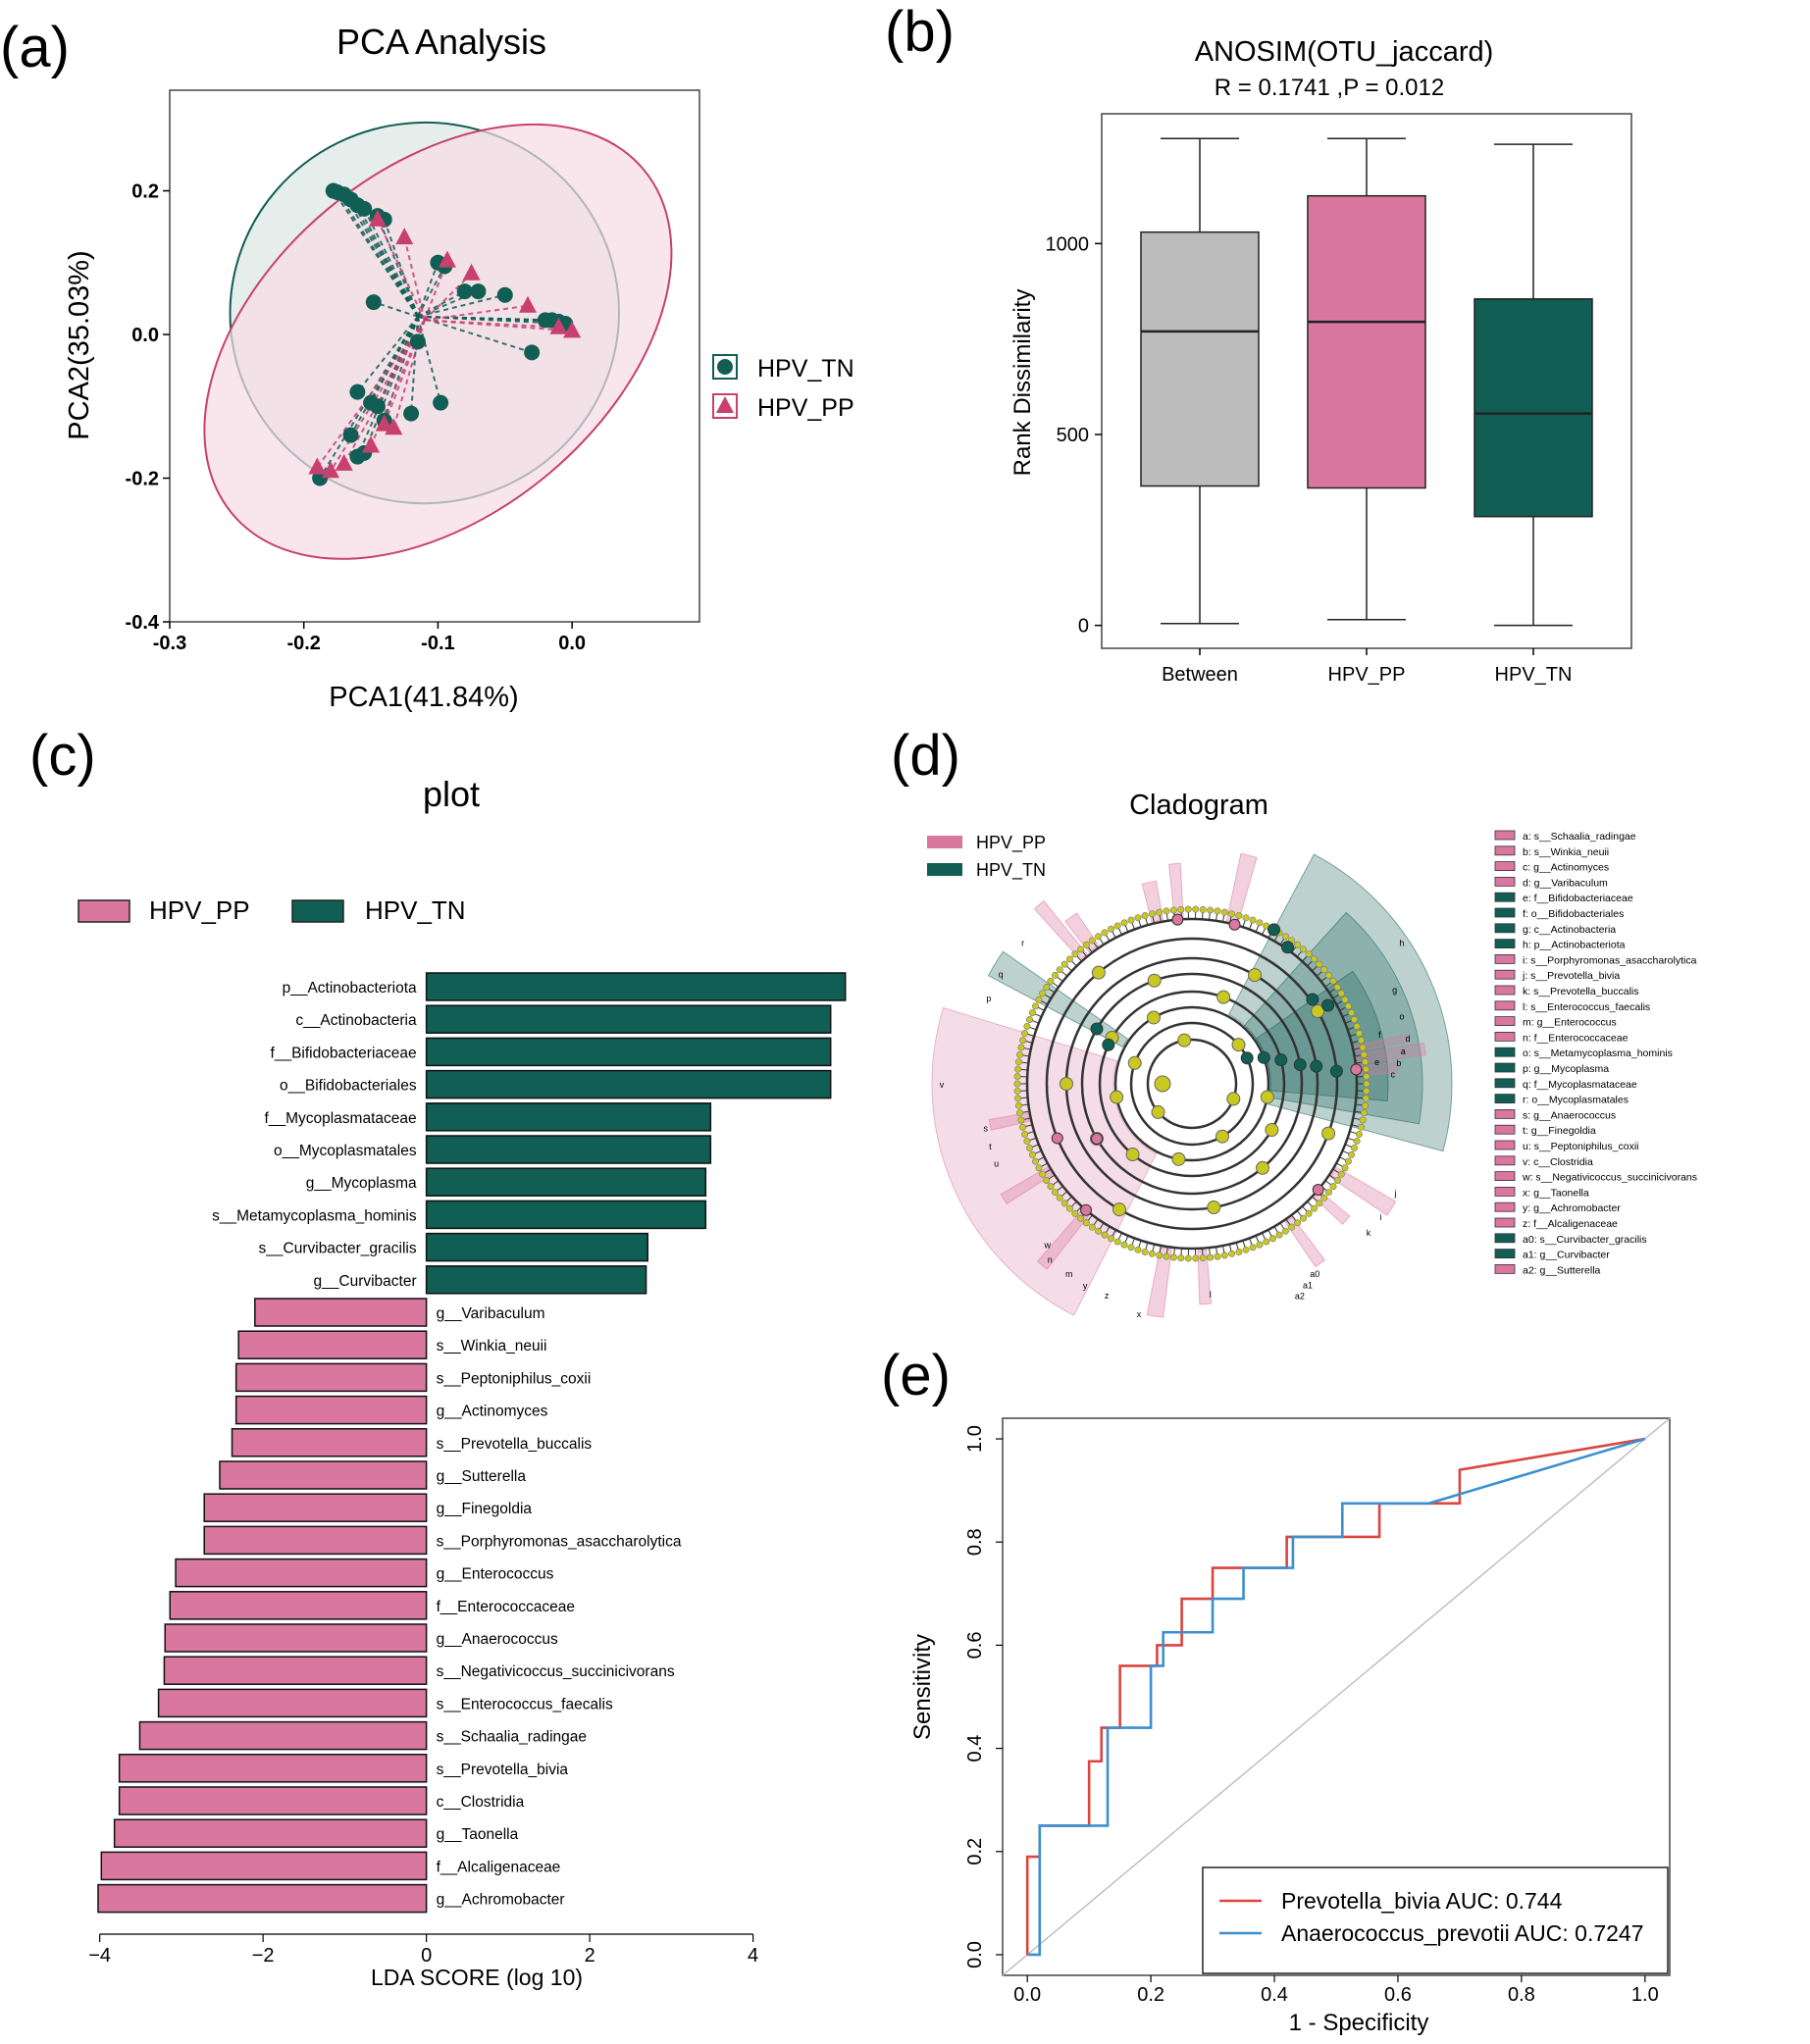 The width and height of the screenshot is (1810, 2044). I want to click on key-label: q: f__Mycoplasmataceae, so click(1580, 1085).